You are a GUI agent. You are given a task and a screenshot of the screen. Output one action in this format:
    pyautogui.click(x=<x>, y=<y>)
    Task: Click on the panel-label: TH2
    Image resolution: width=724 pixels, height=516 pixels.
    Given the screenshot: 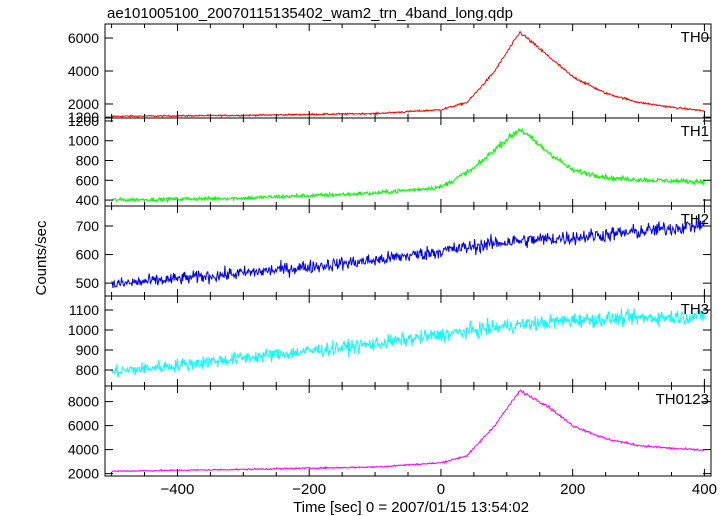 What is the action you would take?
    pyautogui.click(x=695, y=219)
    